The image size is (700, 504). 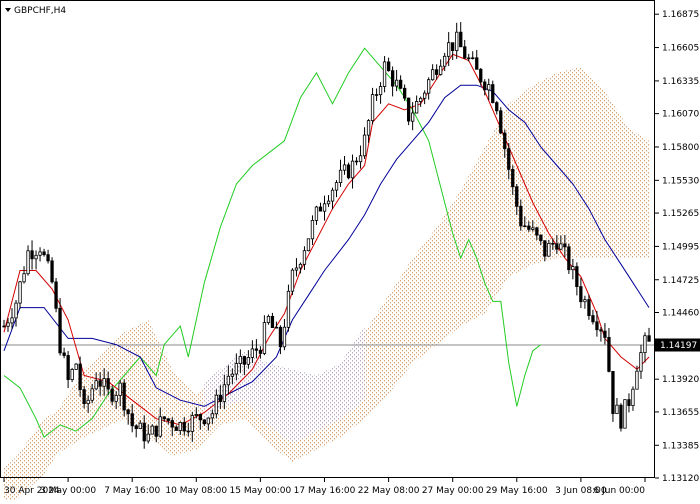 I want to click on x-tick-label: 10 May 08:00, so click(x=196, y=491).